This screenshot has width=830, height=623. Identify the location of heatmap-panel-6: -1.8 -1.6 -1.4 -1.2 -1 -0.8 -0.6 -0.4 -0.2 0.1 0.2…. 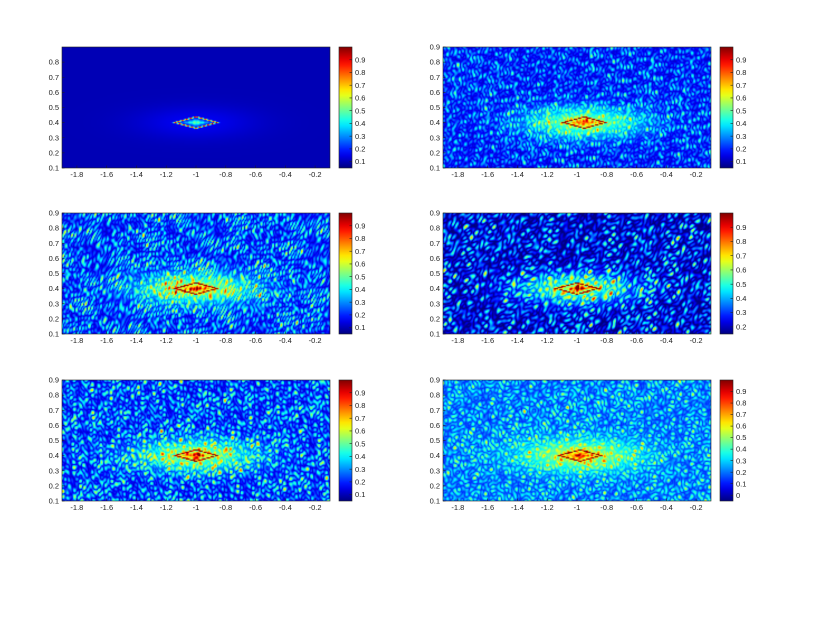
(588, 444).